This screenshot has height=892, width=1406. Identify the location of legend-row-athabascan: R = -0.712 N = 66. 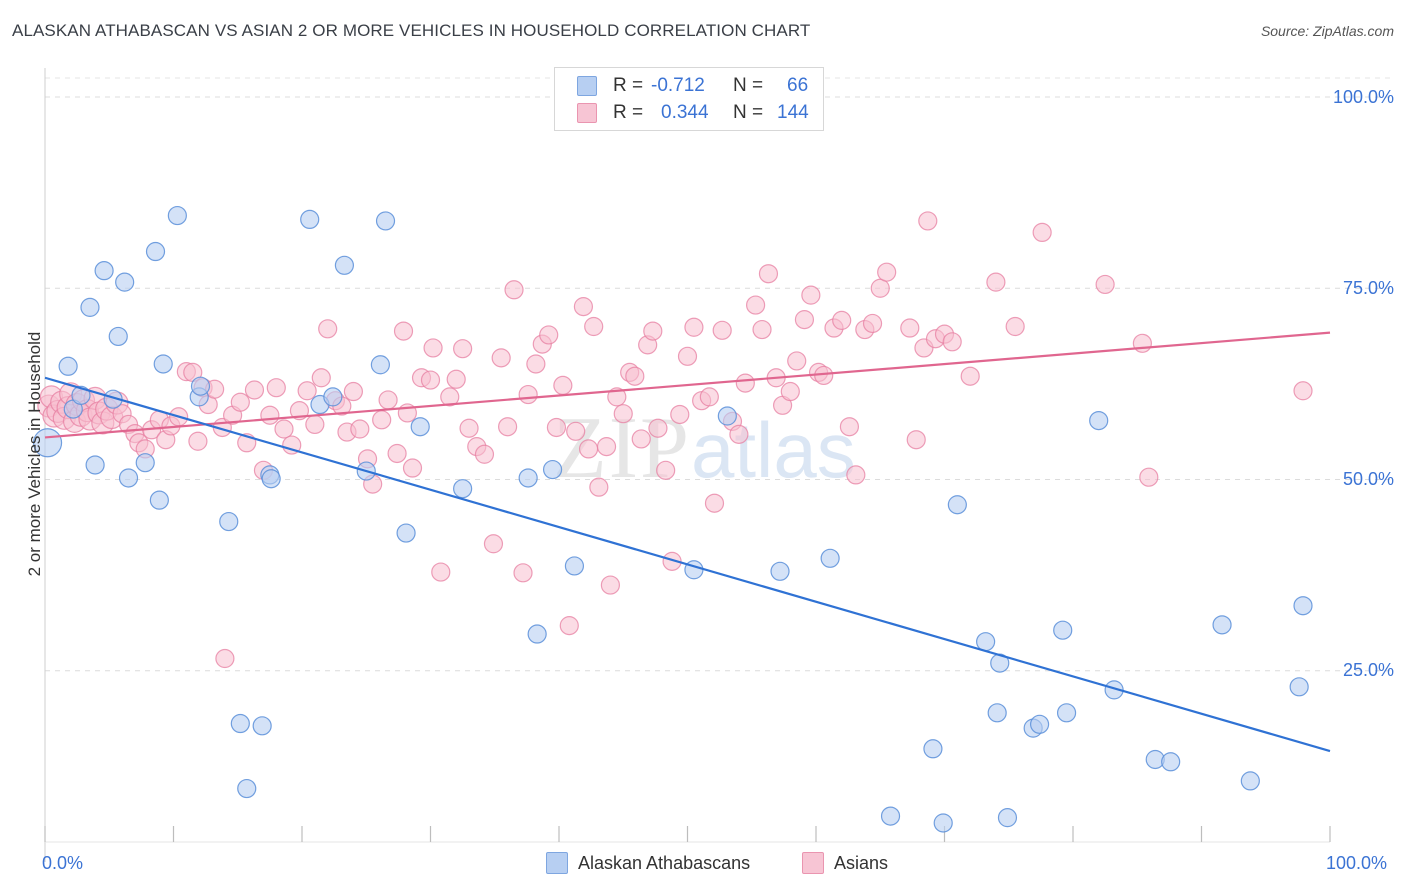
(692, 86).